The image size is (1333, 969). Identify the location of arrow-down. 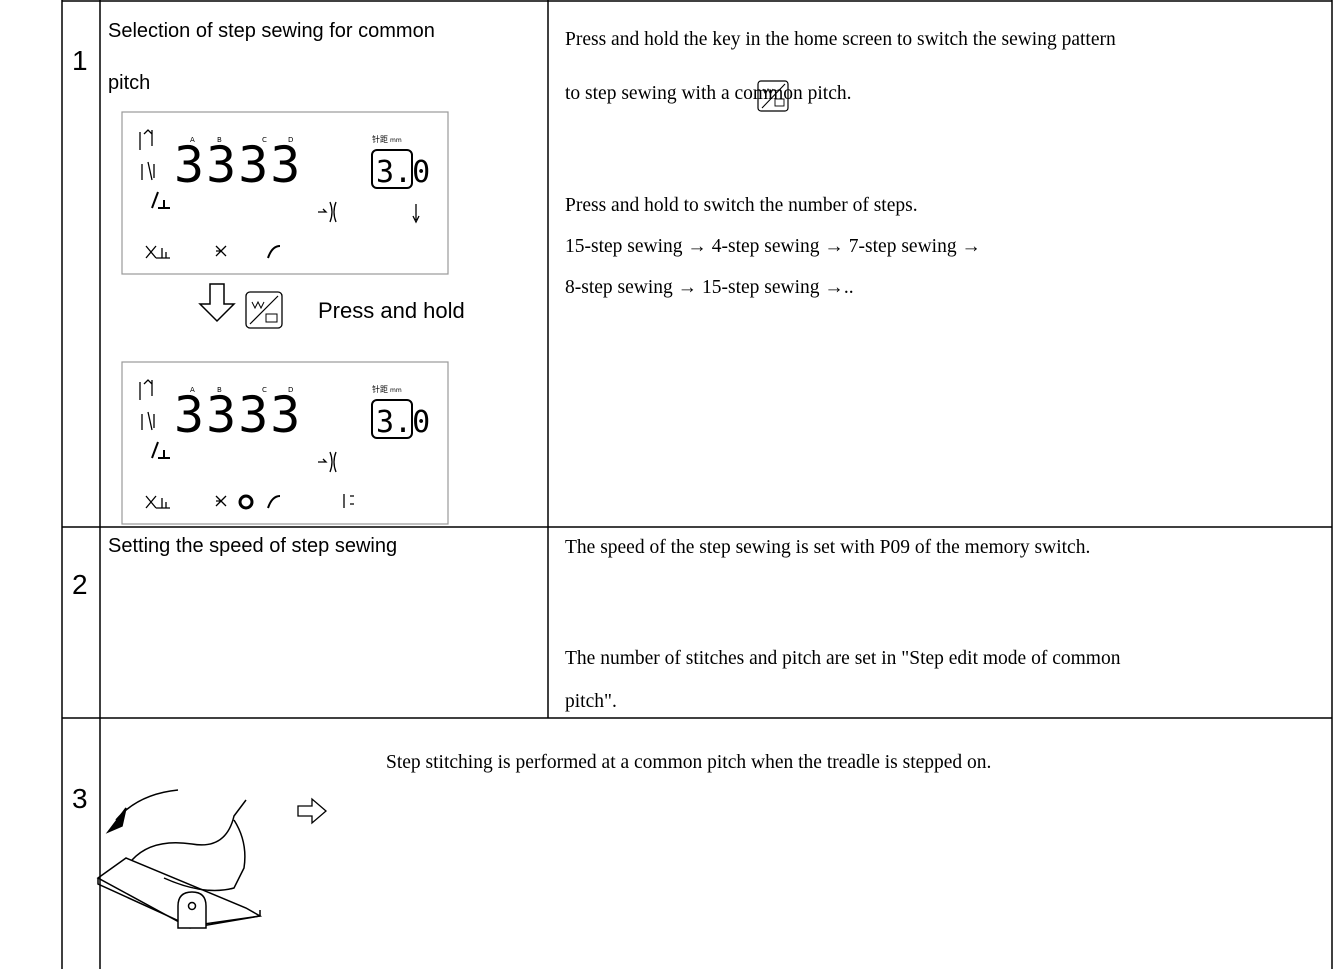
(217, 303).